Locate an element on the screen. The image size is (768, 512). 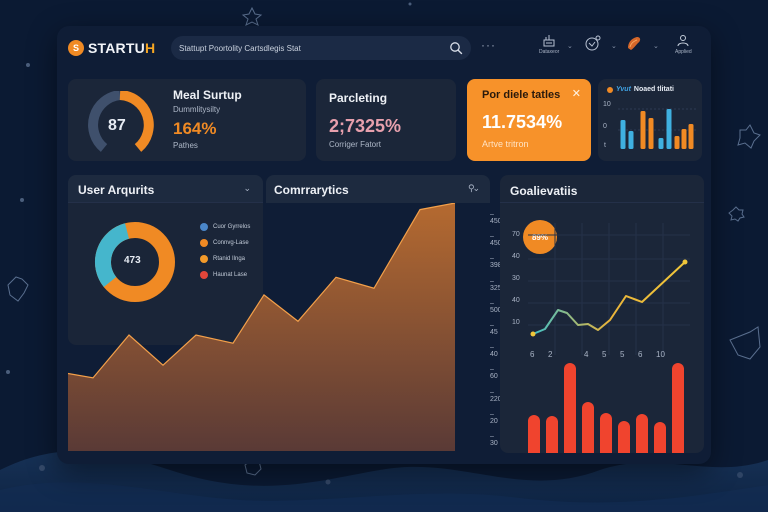
card-footer: Corriger Fatort is located at coordinates (355, 144).